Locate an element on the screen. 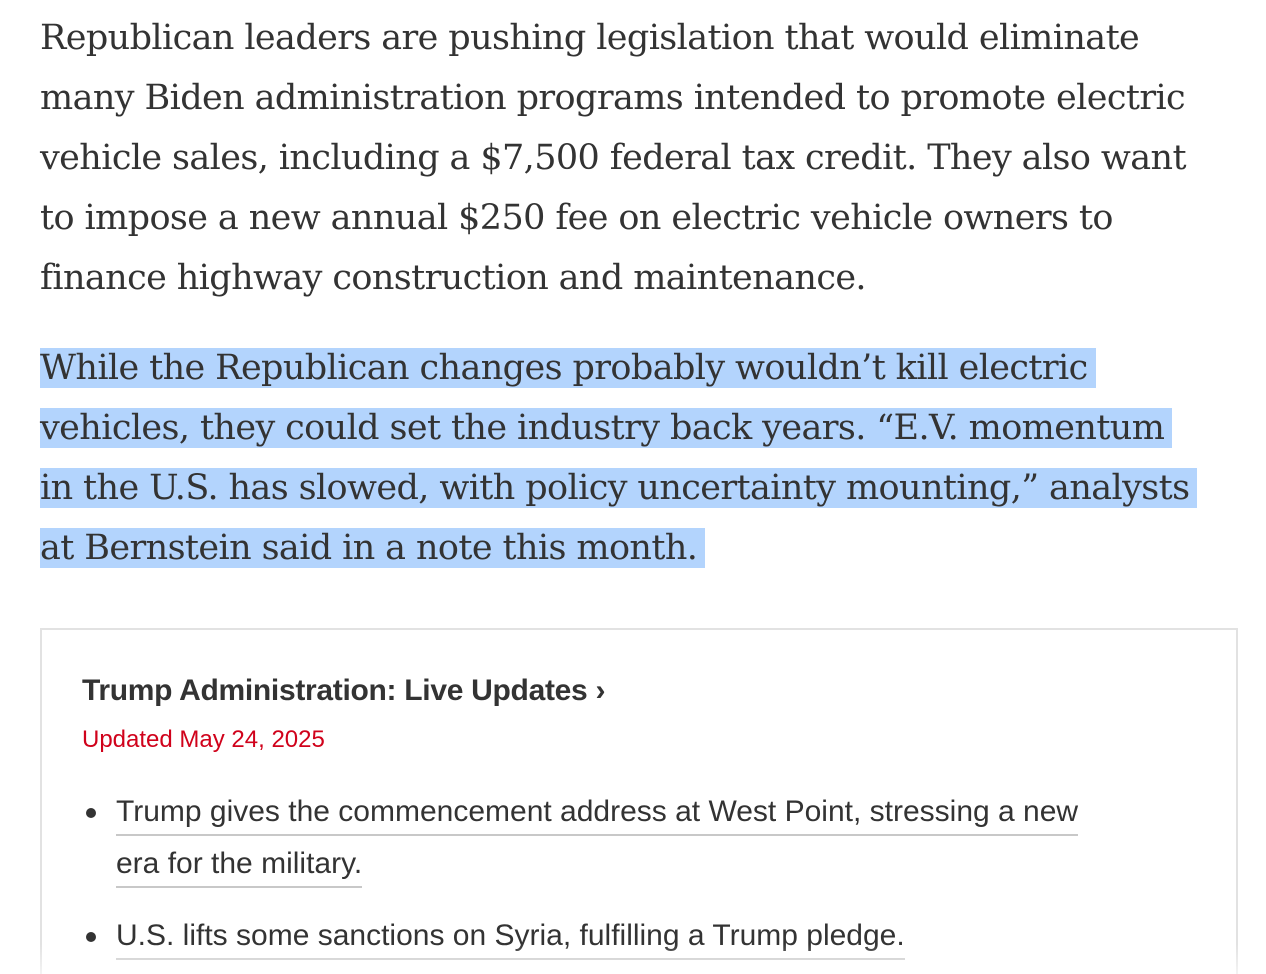 This screenshot has width=1266, height=974. live-updates-title-link: Trump Administration: Live Updates › is located at coordinates (344, 690).